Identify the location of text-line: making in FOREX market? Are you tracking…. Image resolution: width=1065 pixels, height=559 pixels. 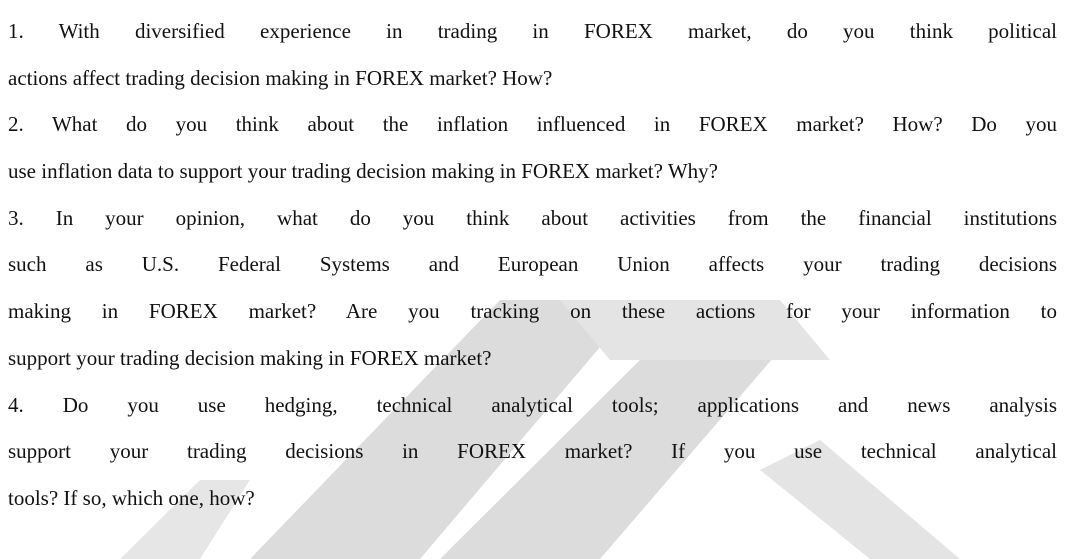
(532, 311).